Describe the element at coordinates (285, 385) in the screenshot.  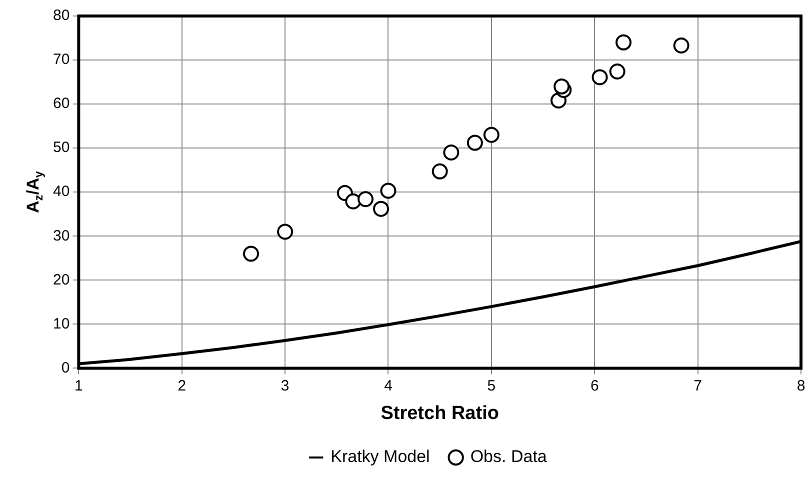
I see `x-tick-label: 3` at that location.